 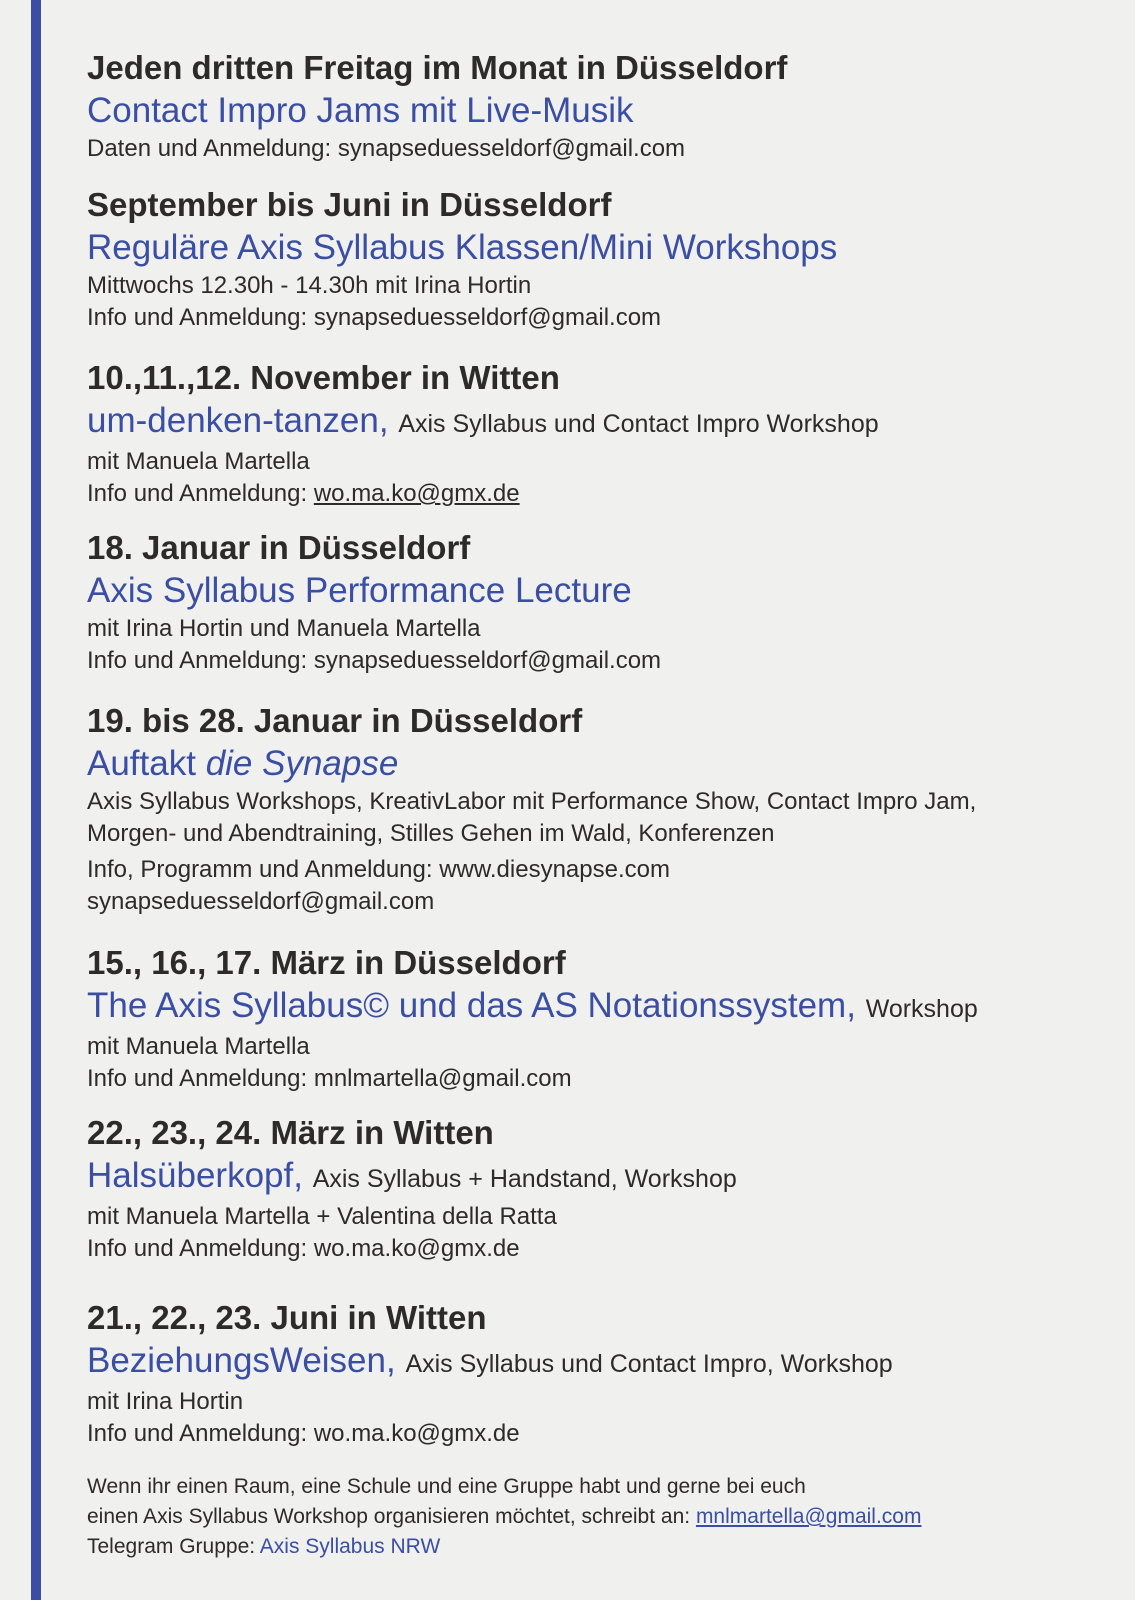 What do you see at coordinates (416, 493) in the screenshot?
I see `contact-link: wo.ma.ko@gmx.de` at bounding box center [416, 493].